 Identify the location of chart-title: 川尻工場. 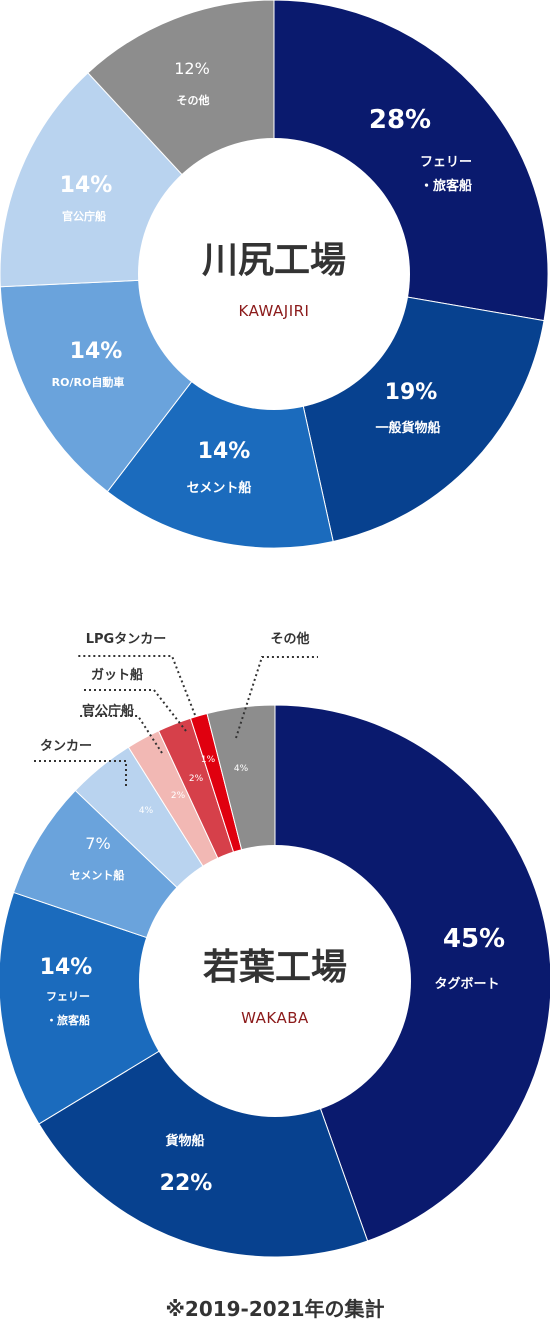
(274, 260).